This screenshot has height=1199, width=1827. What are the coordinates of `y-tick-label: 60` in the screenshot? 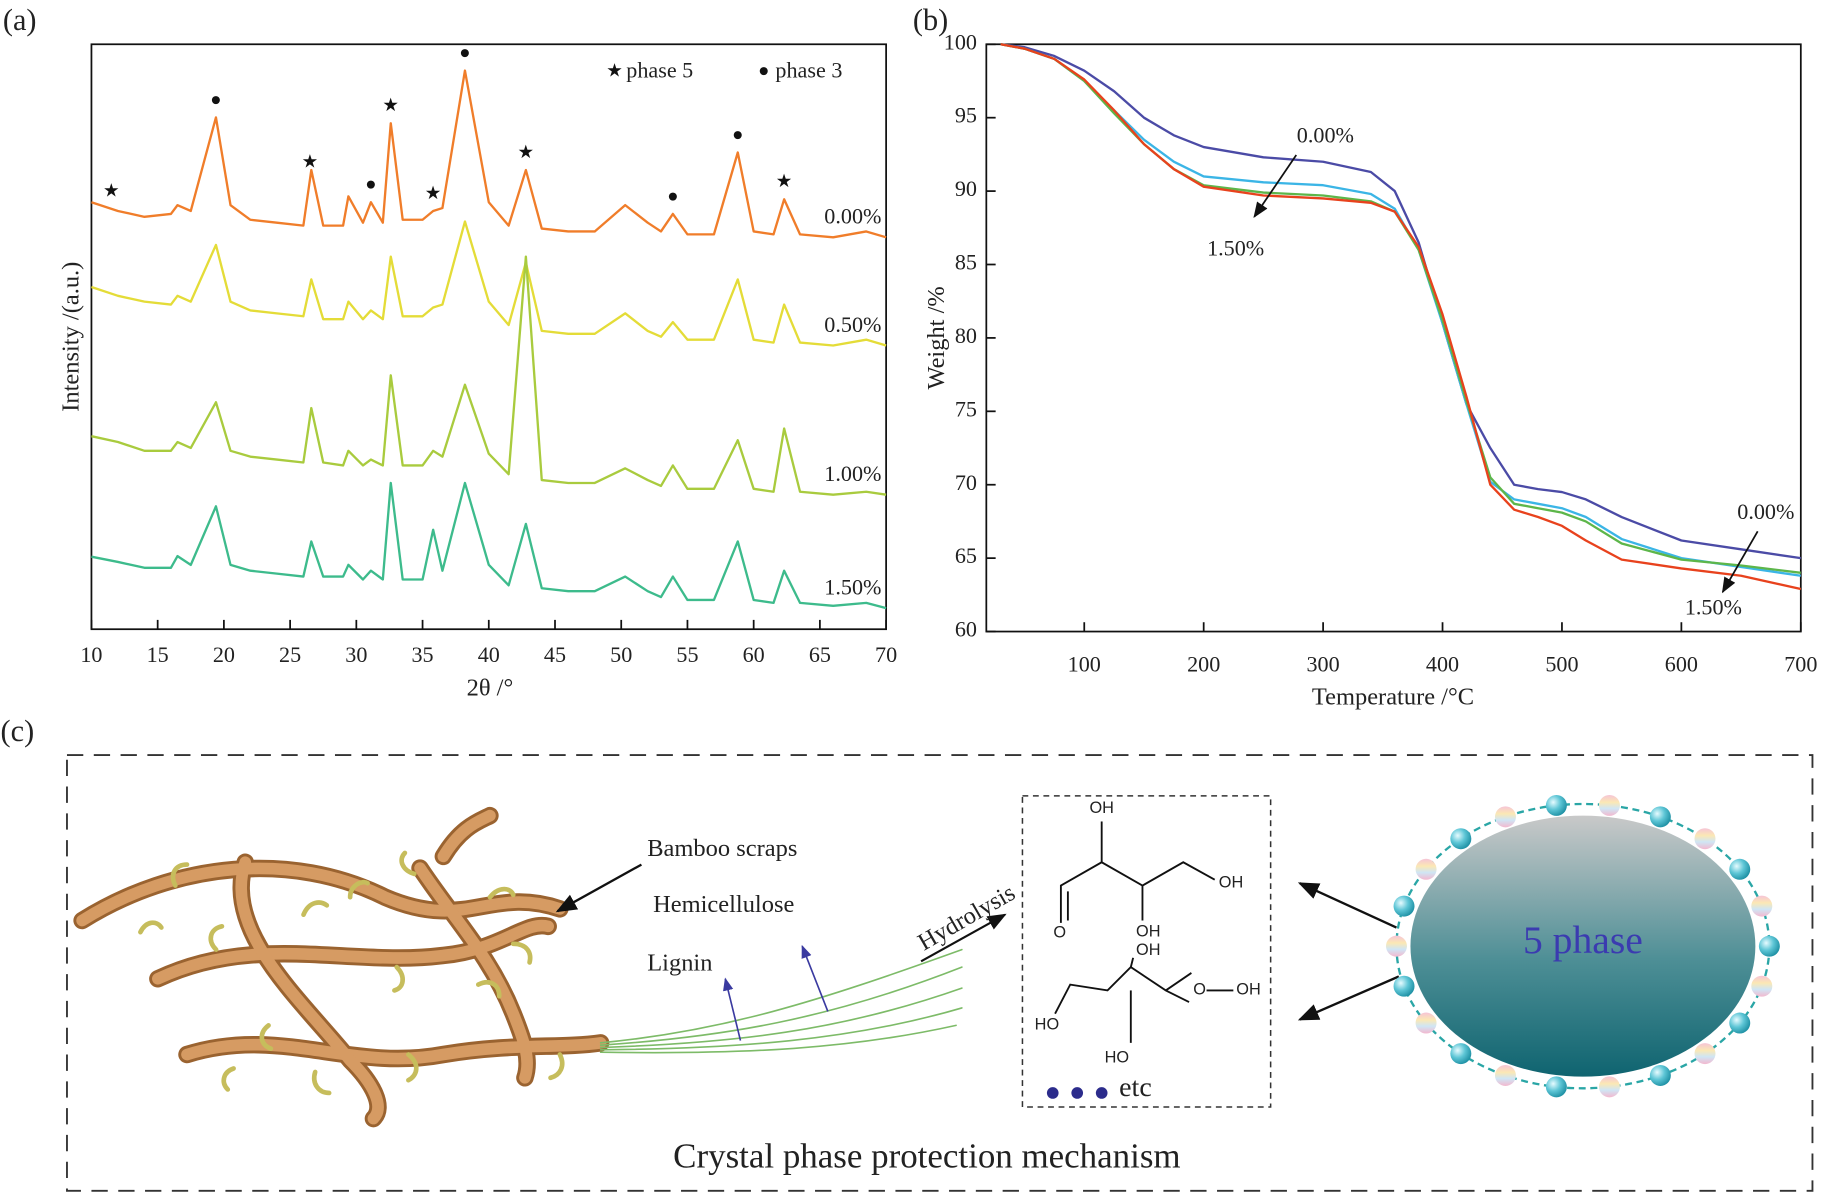 It's located at (966, 629).